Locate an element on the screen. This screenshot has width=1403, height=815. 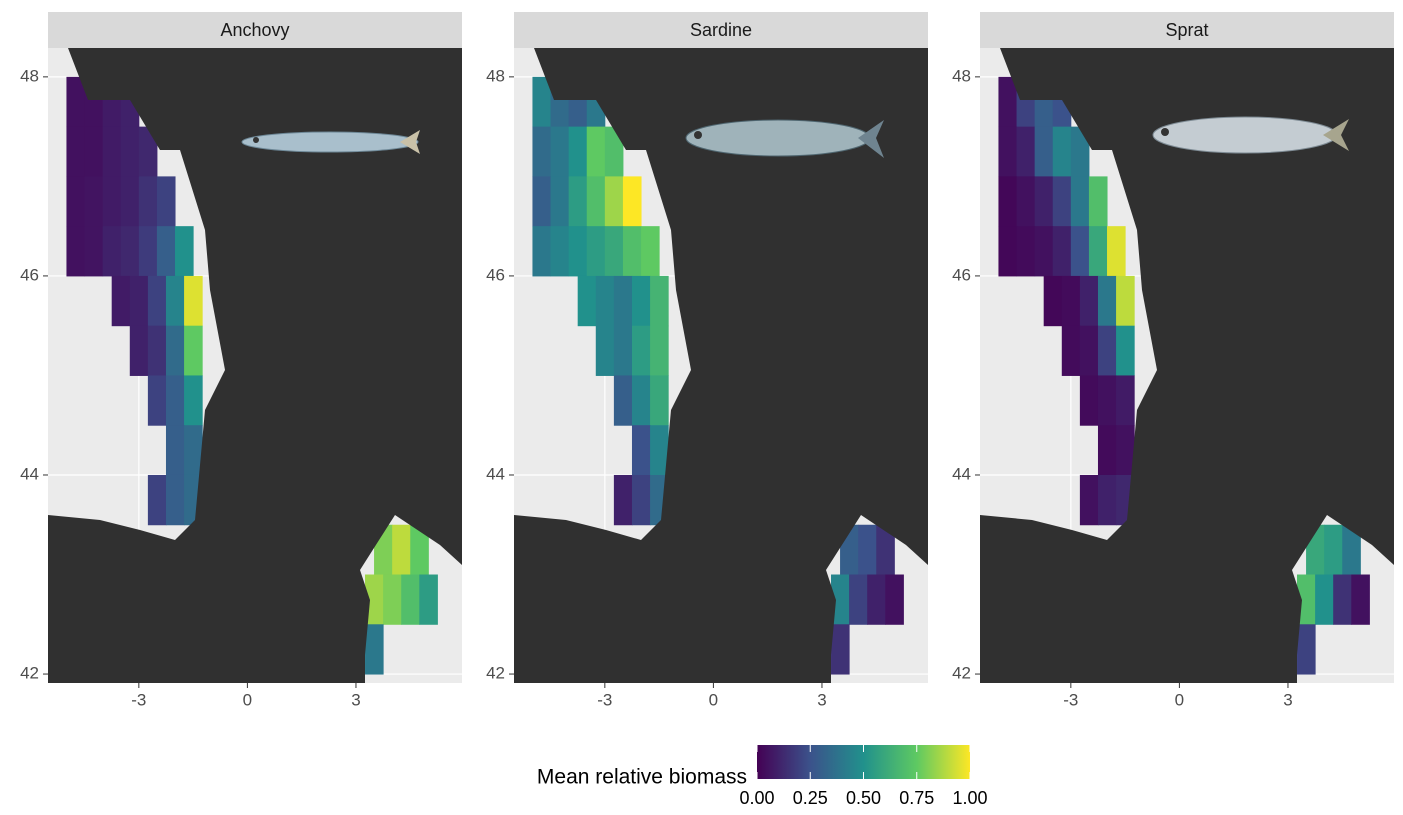
colorbar-label: 0.50 is located at coordinates (863, 798).